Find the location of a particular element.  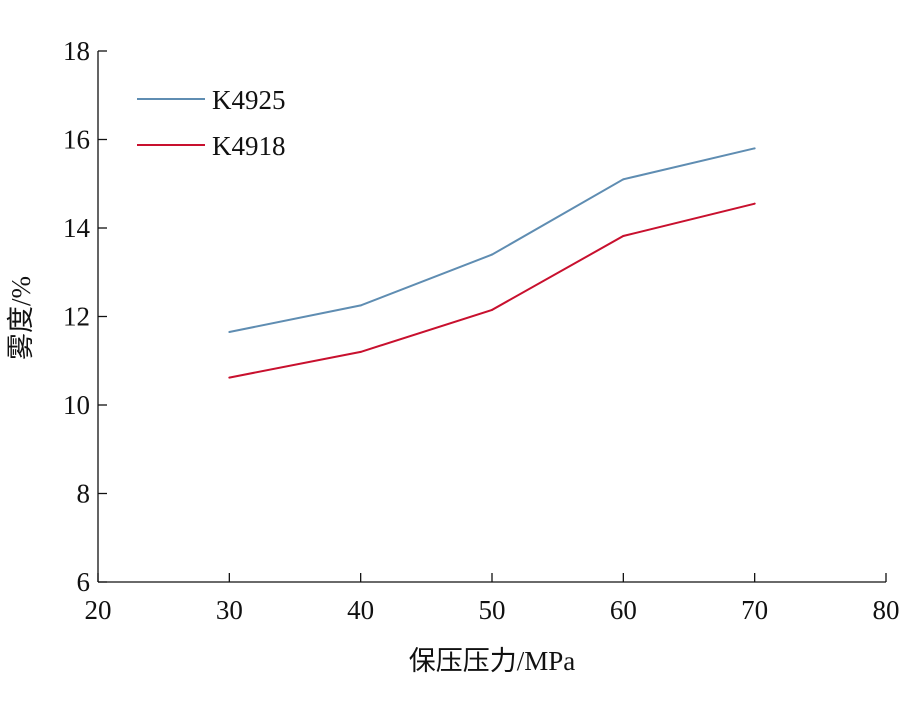

x-tick-label: 50 is located at coordinates (492, 610).